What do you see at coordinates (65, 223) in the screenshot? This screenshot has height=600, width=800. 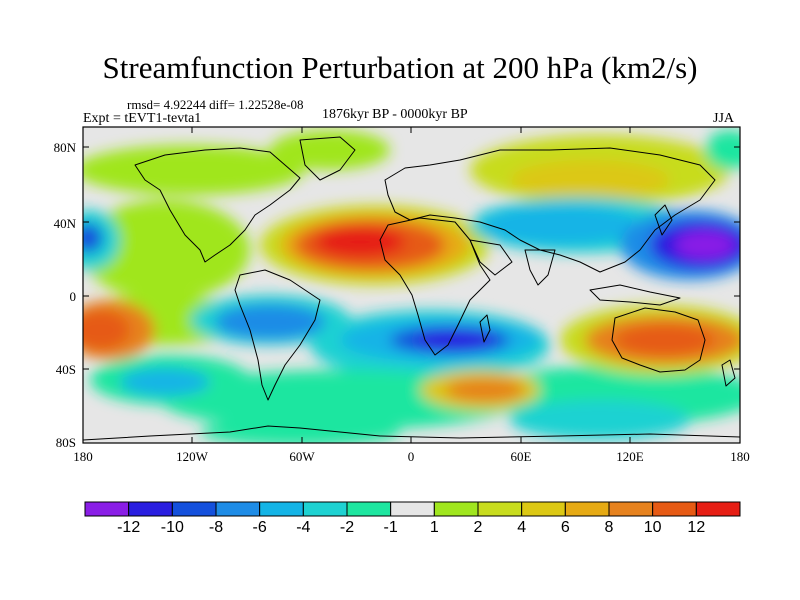 I see `lat-tick-label: 40N` at bounding box center [65, 223].